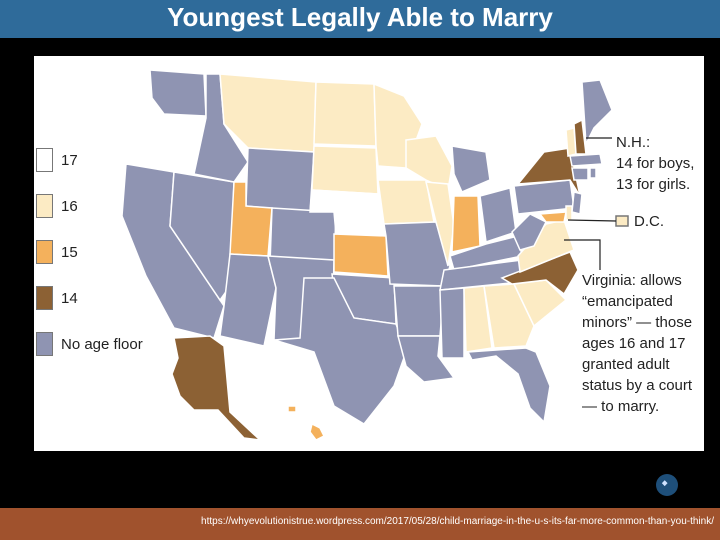 The height and width of the screenshot is (540, 720). What do you see at coordinates (582, 254) in the screenshot?
I see `virginia-leader-line` at bounding box center [582, 254].